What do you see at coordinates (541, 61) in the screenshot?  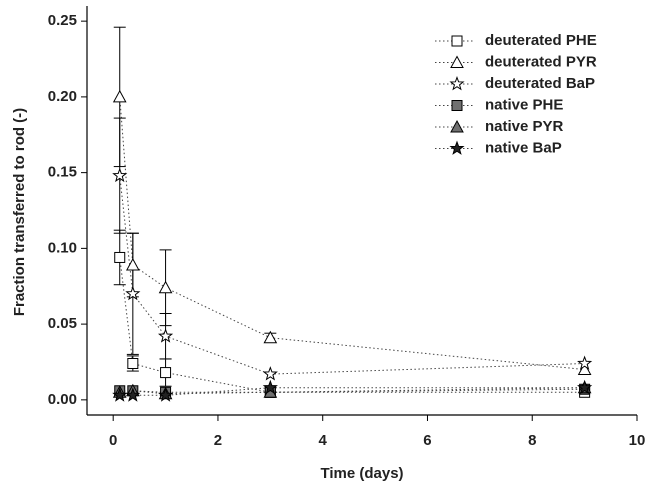 I see `legend-label: deuterated PYR` at bounding box center [541, 61].